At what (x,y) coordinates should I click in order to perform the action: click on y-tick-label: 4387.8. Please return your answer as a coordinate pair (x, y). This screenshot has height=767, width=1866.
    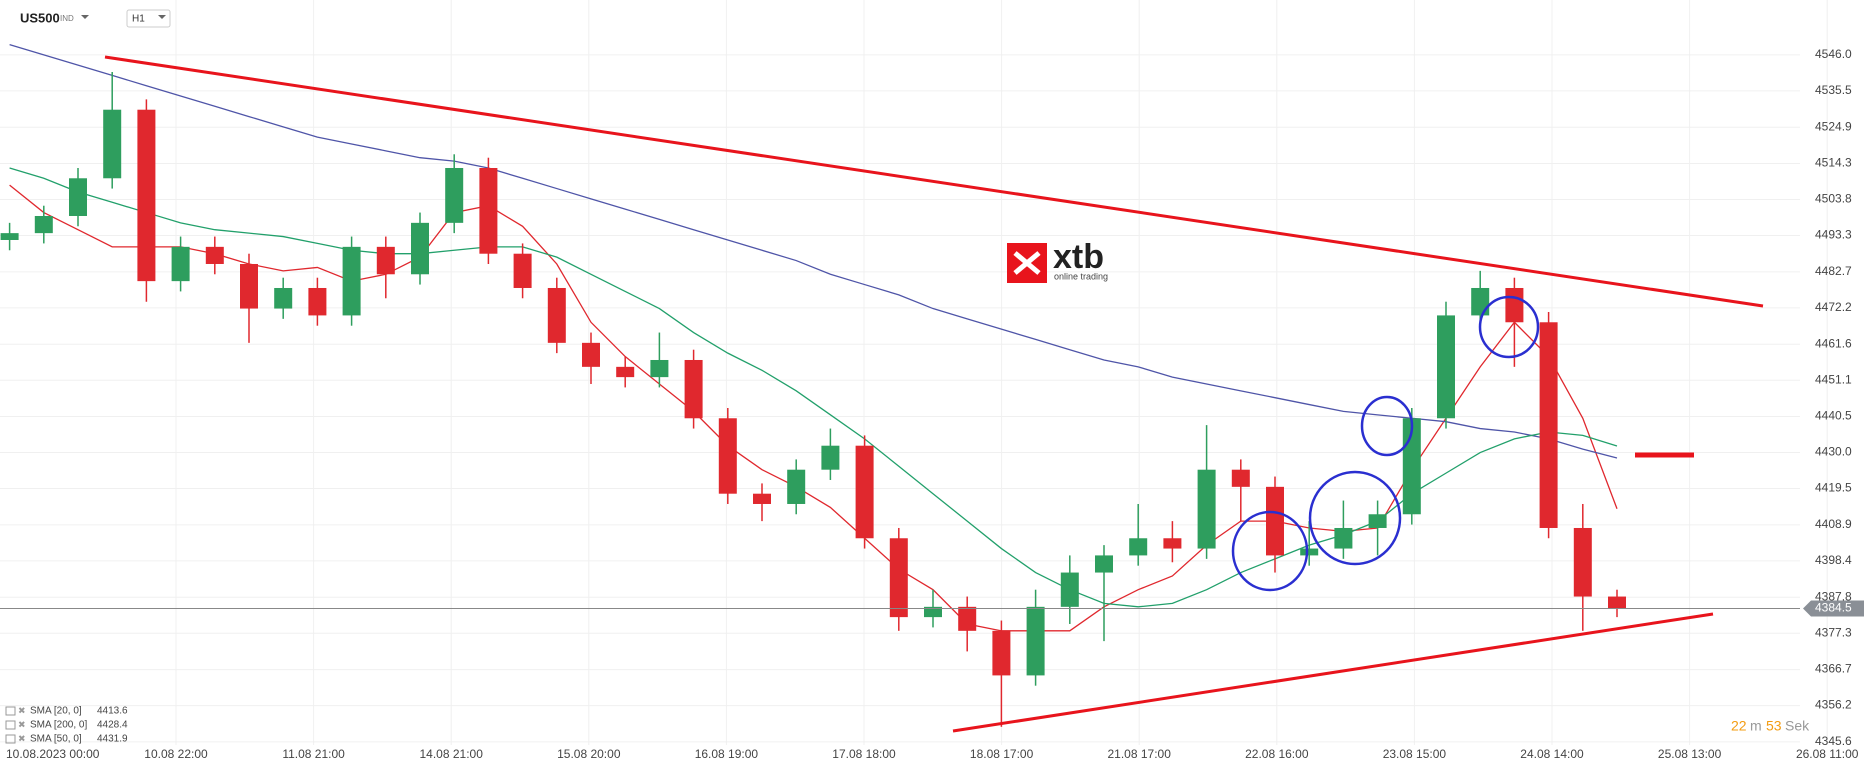
    Looking at the image, I should click on (1833, 596).